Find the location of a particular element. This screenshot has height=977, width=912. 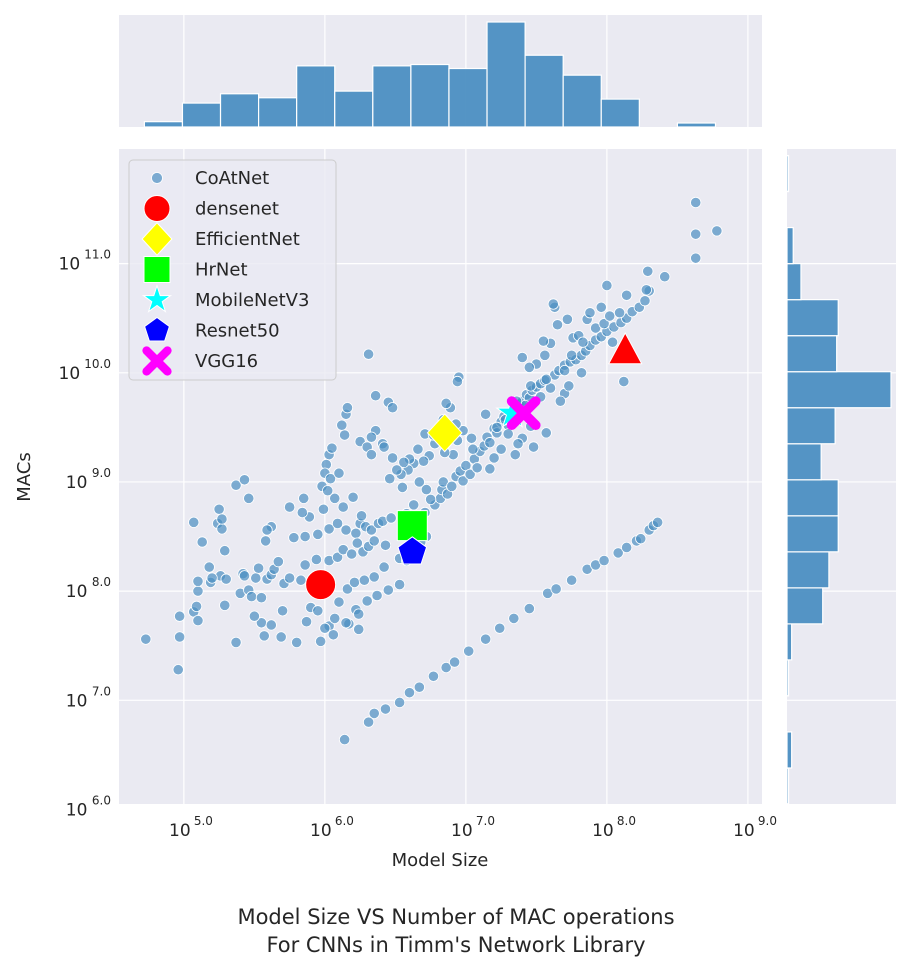

legend-label: EfficientNet is located at coordinates (247, 239).